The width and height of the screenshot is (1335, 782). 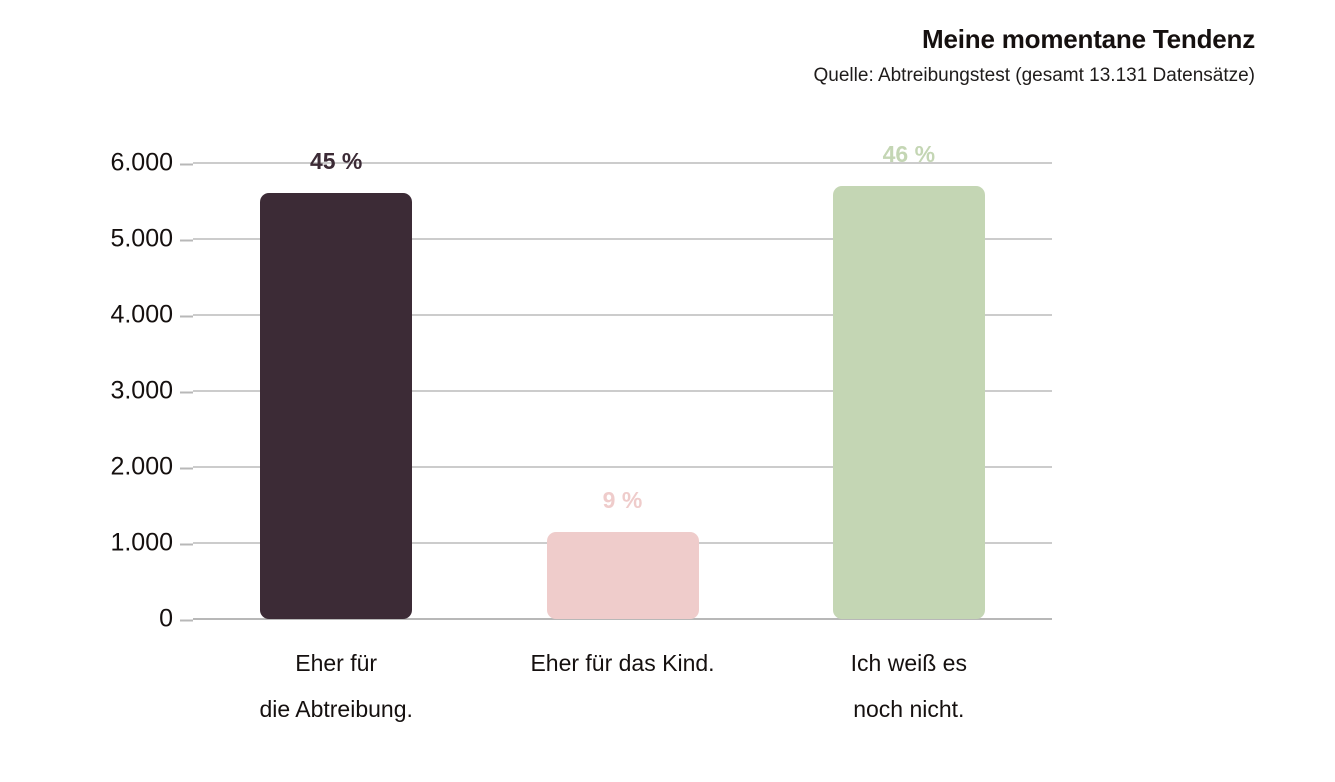 I want to click on y-axis-tick-label: 3.000, so click(x=96, y=391).